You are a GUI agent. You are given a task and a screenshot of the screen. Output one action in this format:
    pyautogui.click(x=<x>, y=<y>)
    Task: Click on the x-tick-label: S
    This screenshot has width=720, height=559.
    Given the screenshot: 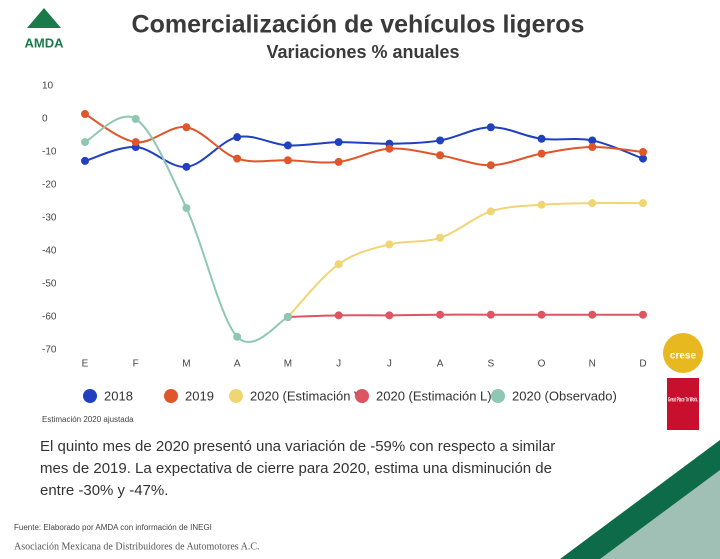 What is the action you would take?
    pyautogui.click(x=490, y=364)
    